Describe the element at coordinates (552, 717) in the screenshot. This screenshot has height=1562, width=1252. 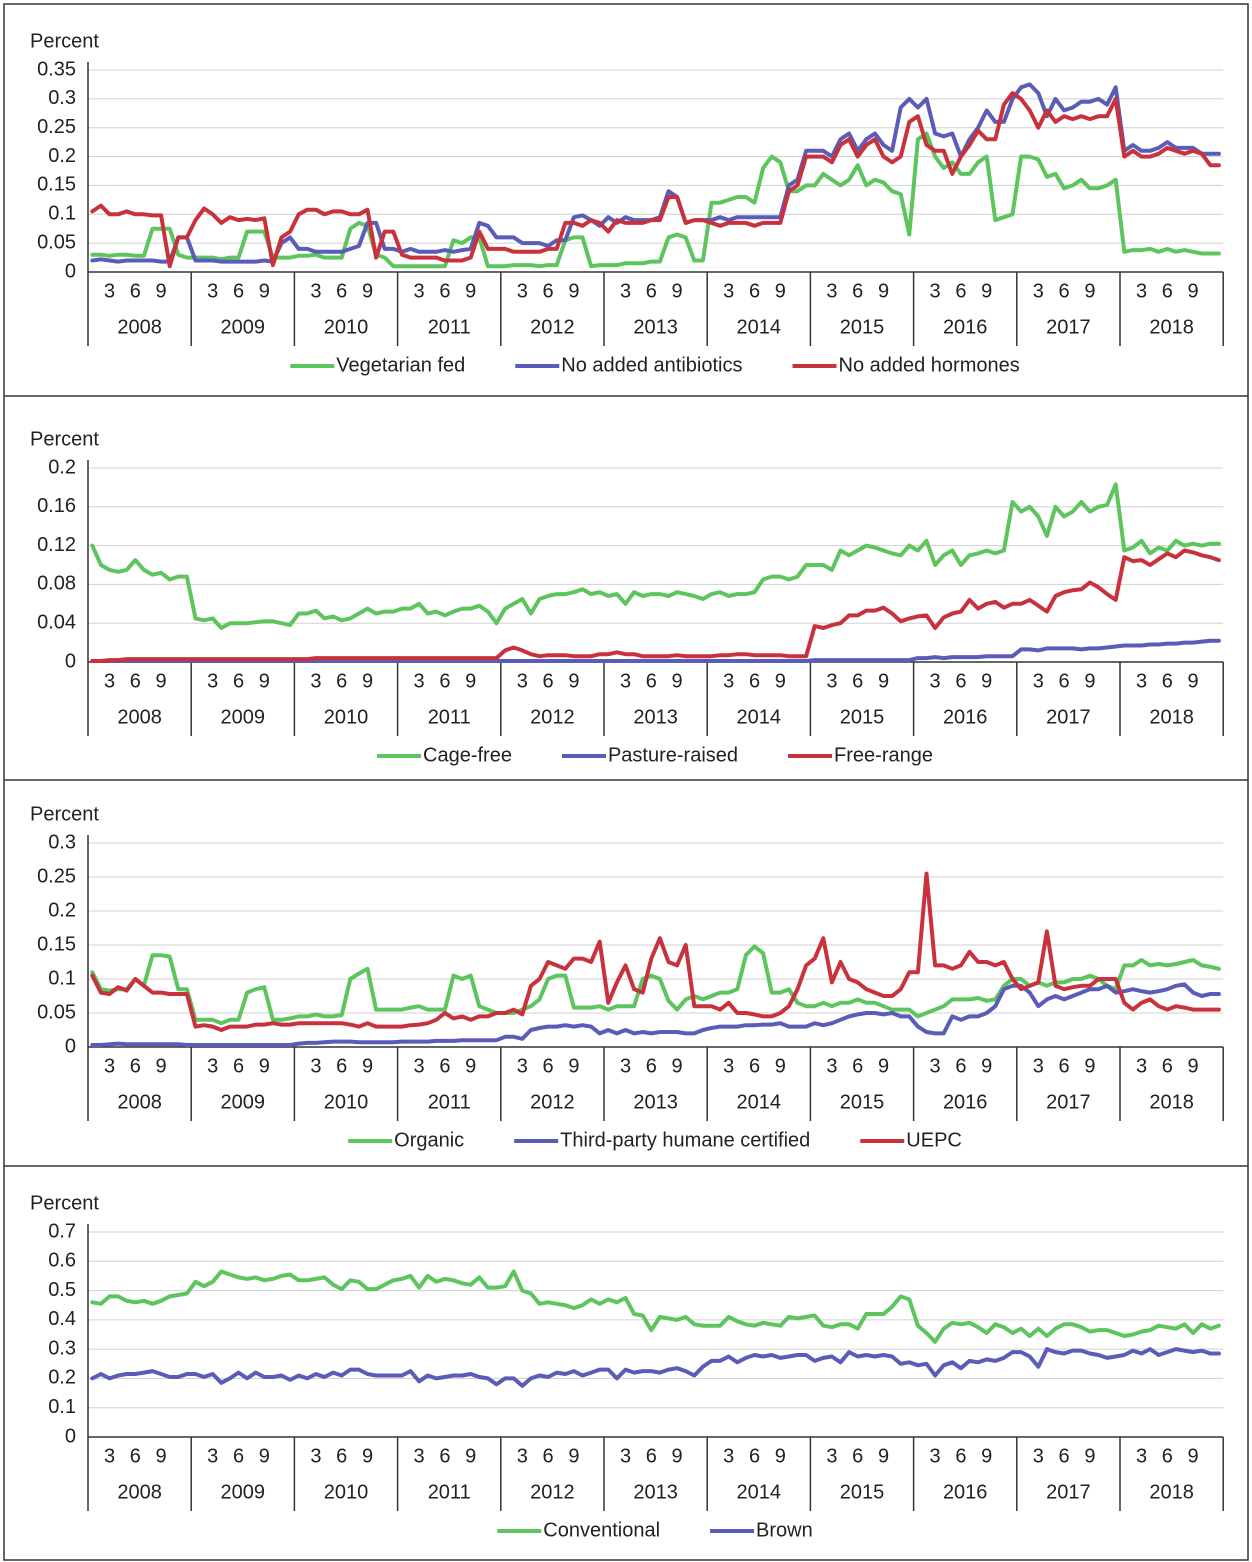
I see `year-label: 2012` at that location.